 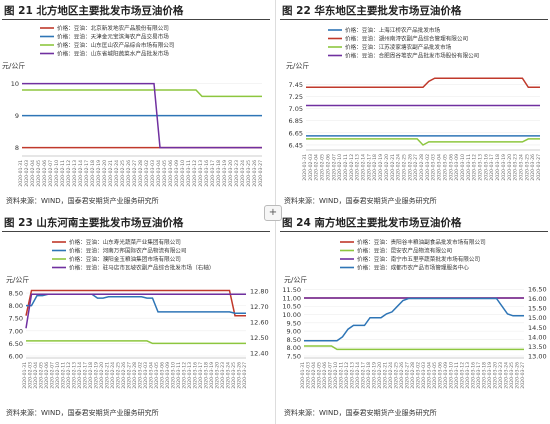 What do you see at coordinates (353, 375) in the screenshot?
I see `x-tick-label: 2020-02-13` at bounding box center [353, 375].